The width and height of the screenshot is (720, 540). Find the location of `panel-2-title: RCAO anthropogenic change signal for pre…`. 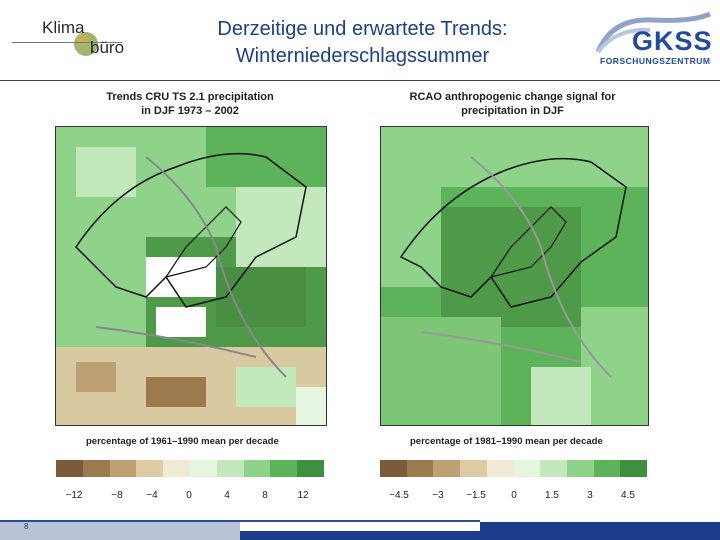

panel-2-title: RCAO anthropogenic change signal for pre… is located at coordinates (512, 104).